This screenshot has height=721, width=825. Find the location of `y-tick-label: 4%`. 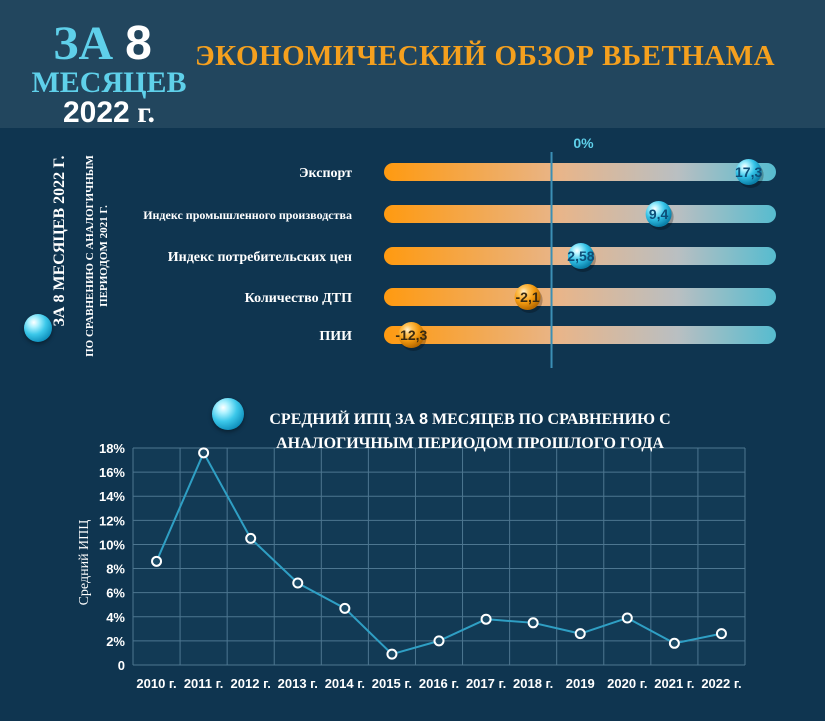

y-tick-label: 4% is located at coordinates (115, 617).